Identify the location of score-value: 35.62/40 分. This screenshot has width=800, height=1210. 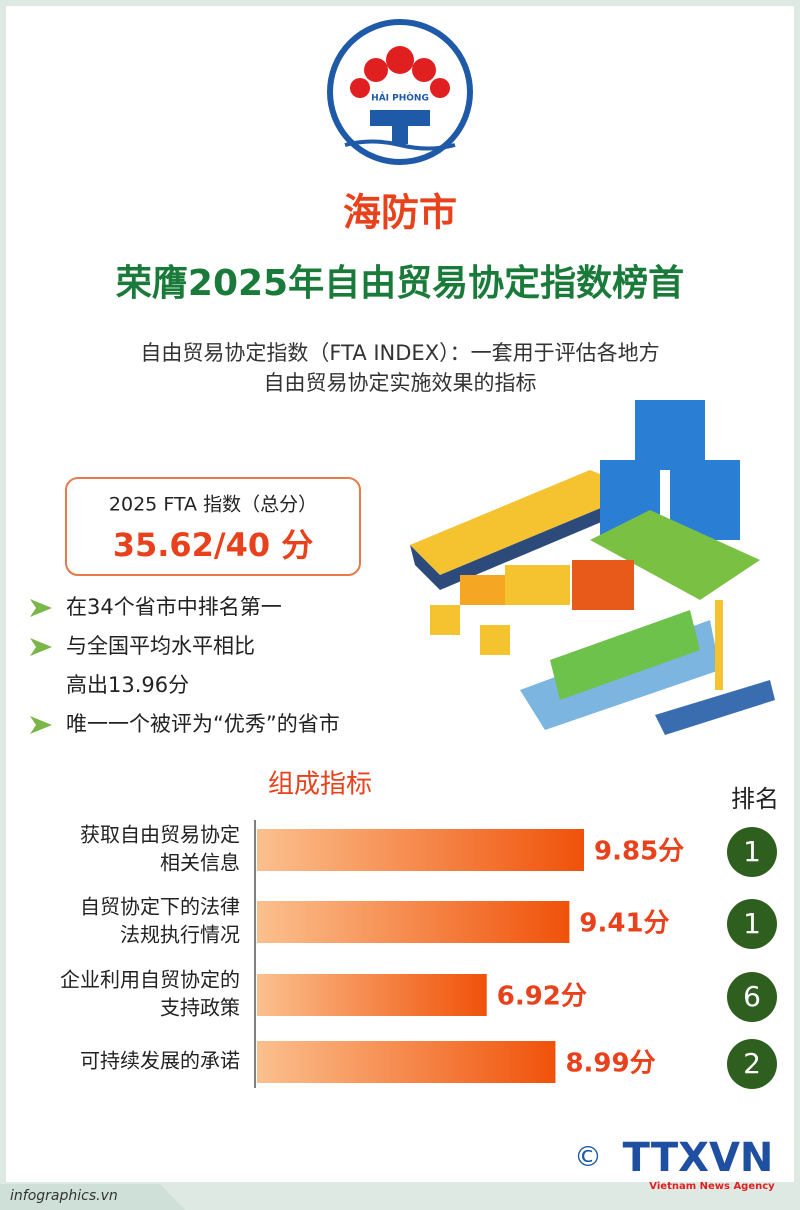
(213, 545).